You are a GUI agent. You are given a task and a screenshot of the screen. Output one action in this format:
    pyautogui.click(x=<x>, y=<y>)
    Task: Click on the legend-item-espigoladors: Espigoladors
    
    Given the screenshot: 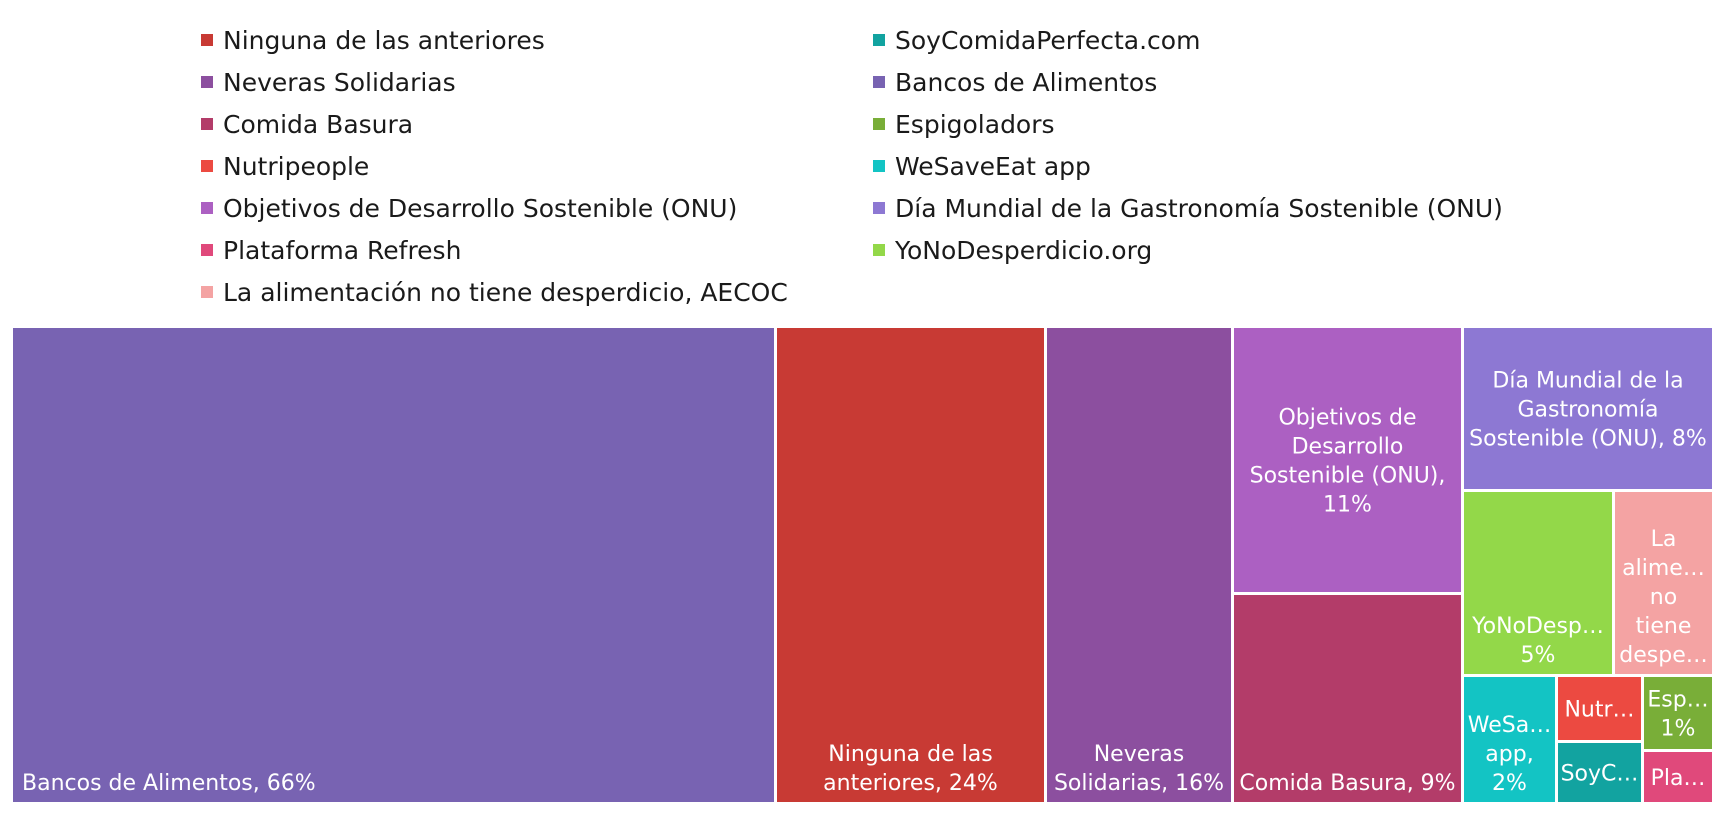 What is the action you would take?
    pyautogui.click(x=964, y=124)
    